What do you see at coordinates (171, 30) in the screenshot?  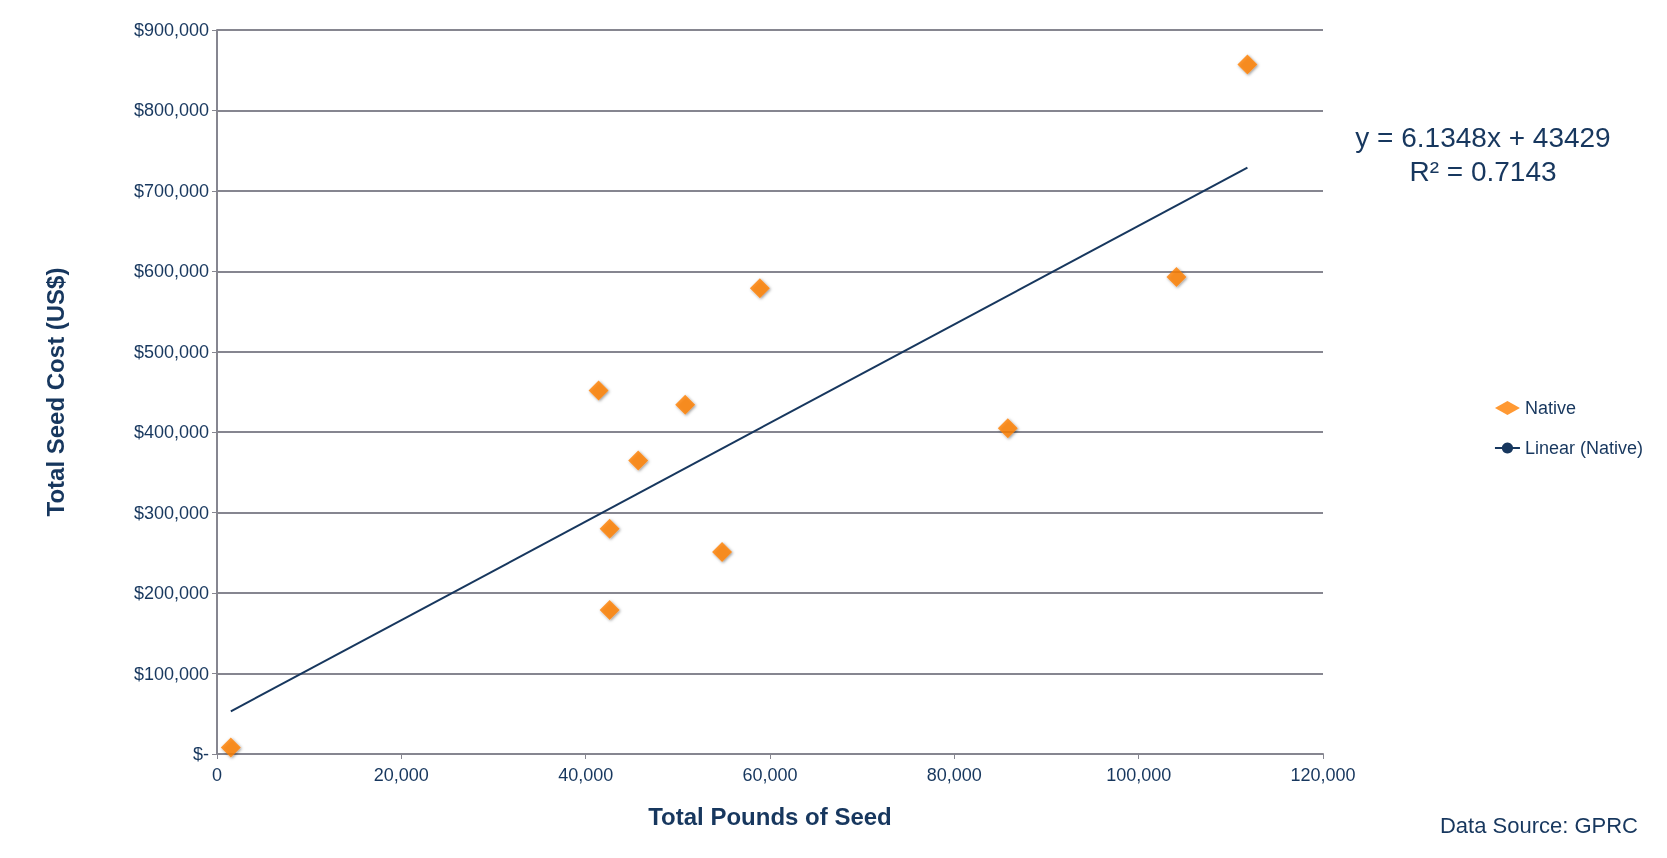 I see `y-tick-label: $900,000` at bounding box center [171, 30].